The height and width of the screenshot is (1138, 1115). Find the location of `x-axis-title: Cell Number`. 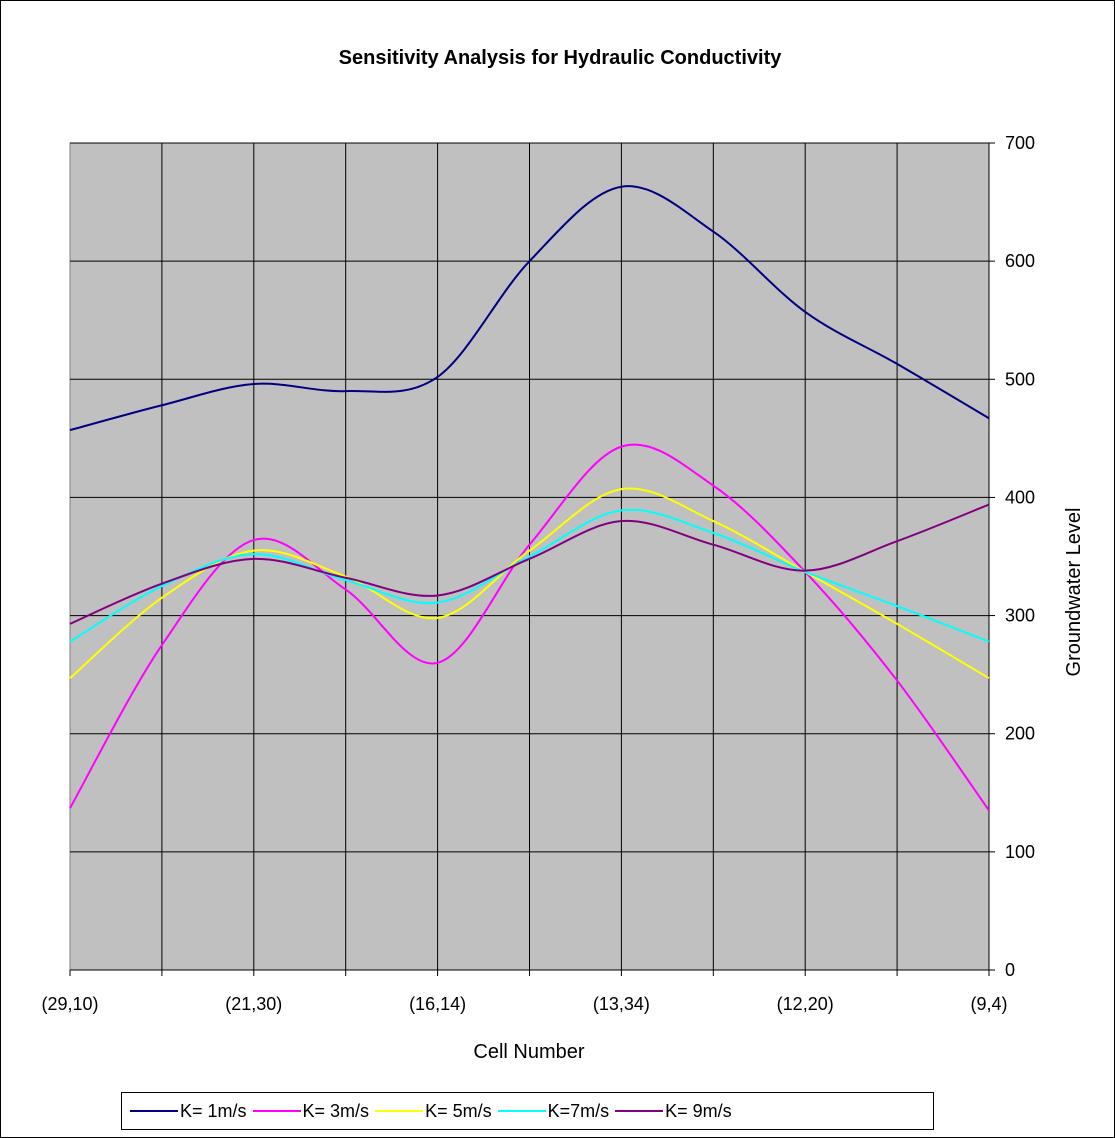

x-axis-title: Cell Number is located at coordinates (528, 1052).